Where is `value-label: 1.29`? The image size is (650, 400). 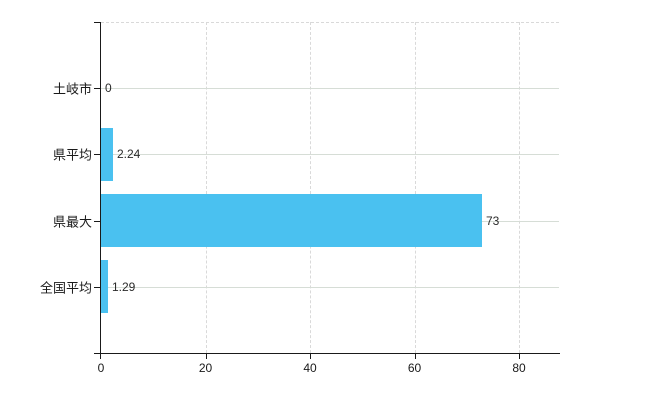 value-label: 1.29 is located at coordinates (124, 286).